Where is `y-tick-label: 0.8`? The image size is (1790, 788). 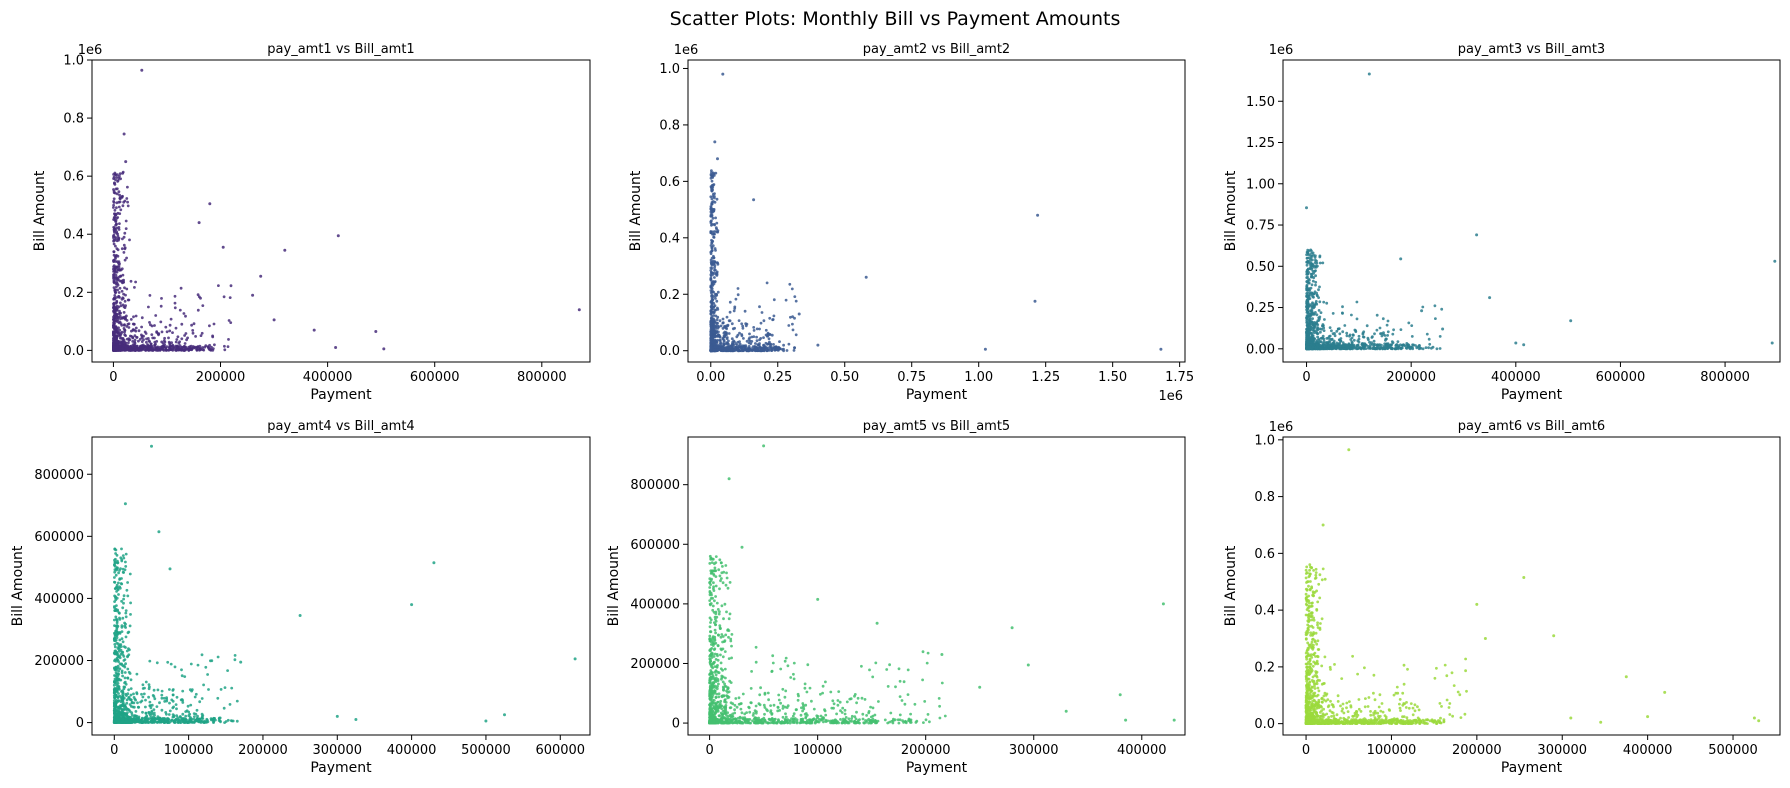 y-tick-label: 0.8 is located at coordinates (73, 119).